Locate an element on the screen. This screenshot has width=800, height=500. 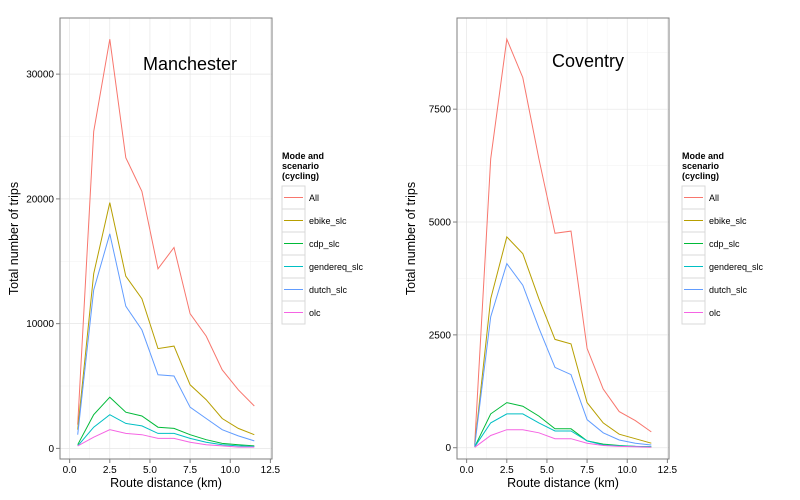
y-tick-label: 7500 is located at coordinates (440, 110).